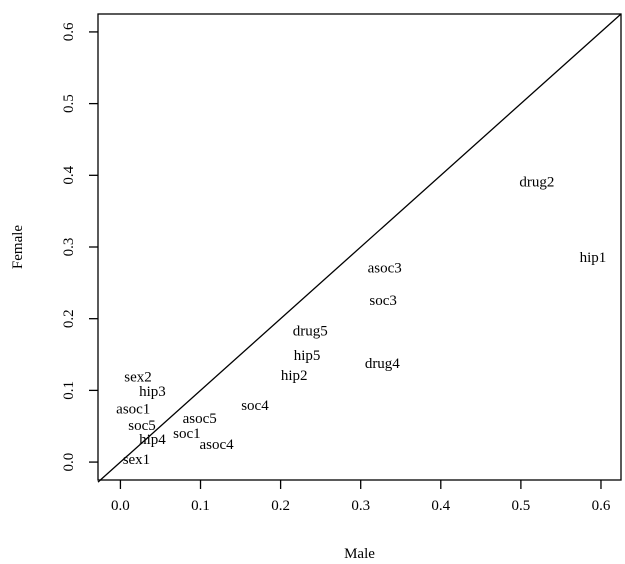 Image resolution: width=625 pixels, height=564 pixels. What do you see at coordinates (385, 269) in the screenshot?
I see `point-label-asoc3: asoc3` at bounding box center [385, 269].